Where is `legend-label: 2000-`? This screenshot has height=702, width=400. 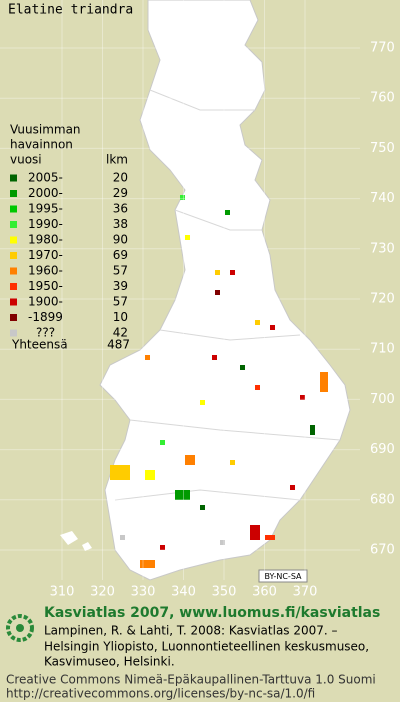 legend-label: 2000- is located at coordinates (45, 193).